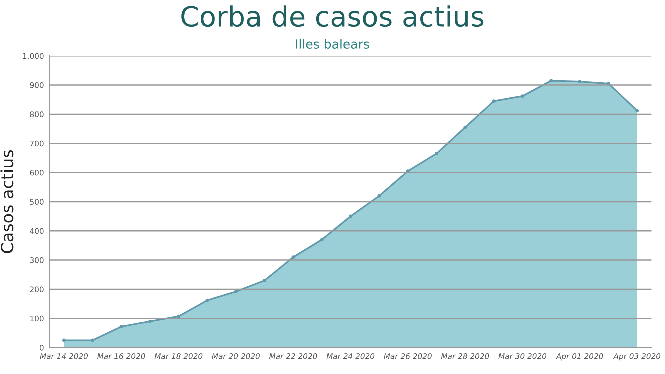 This screenshot has width=665, height=374. I want to click on chart-title: Corba de casos actius, so click(333, 17).